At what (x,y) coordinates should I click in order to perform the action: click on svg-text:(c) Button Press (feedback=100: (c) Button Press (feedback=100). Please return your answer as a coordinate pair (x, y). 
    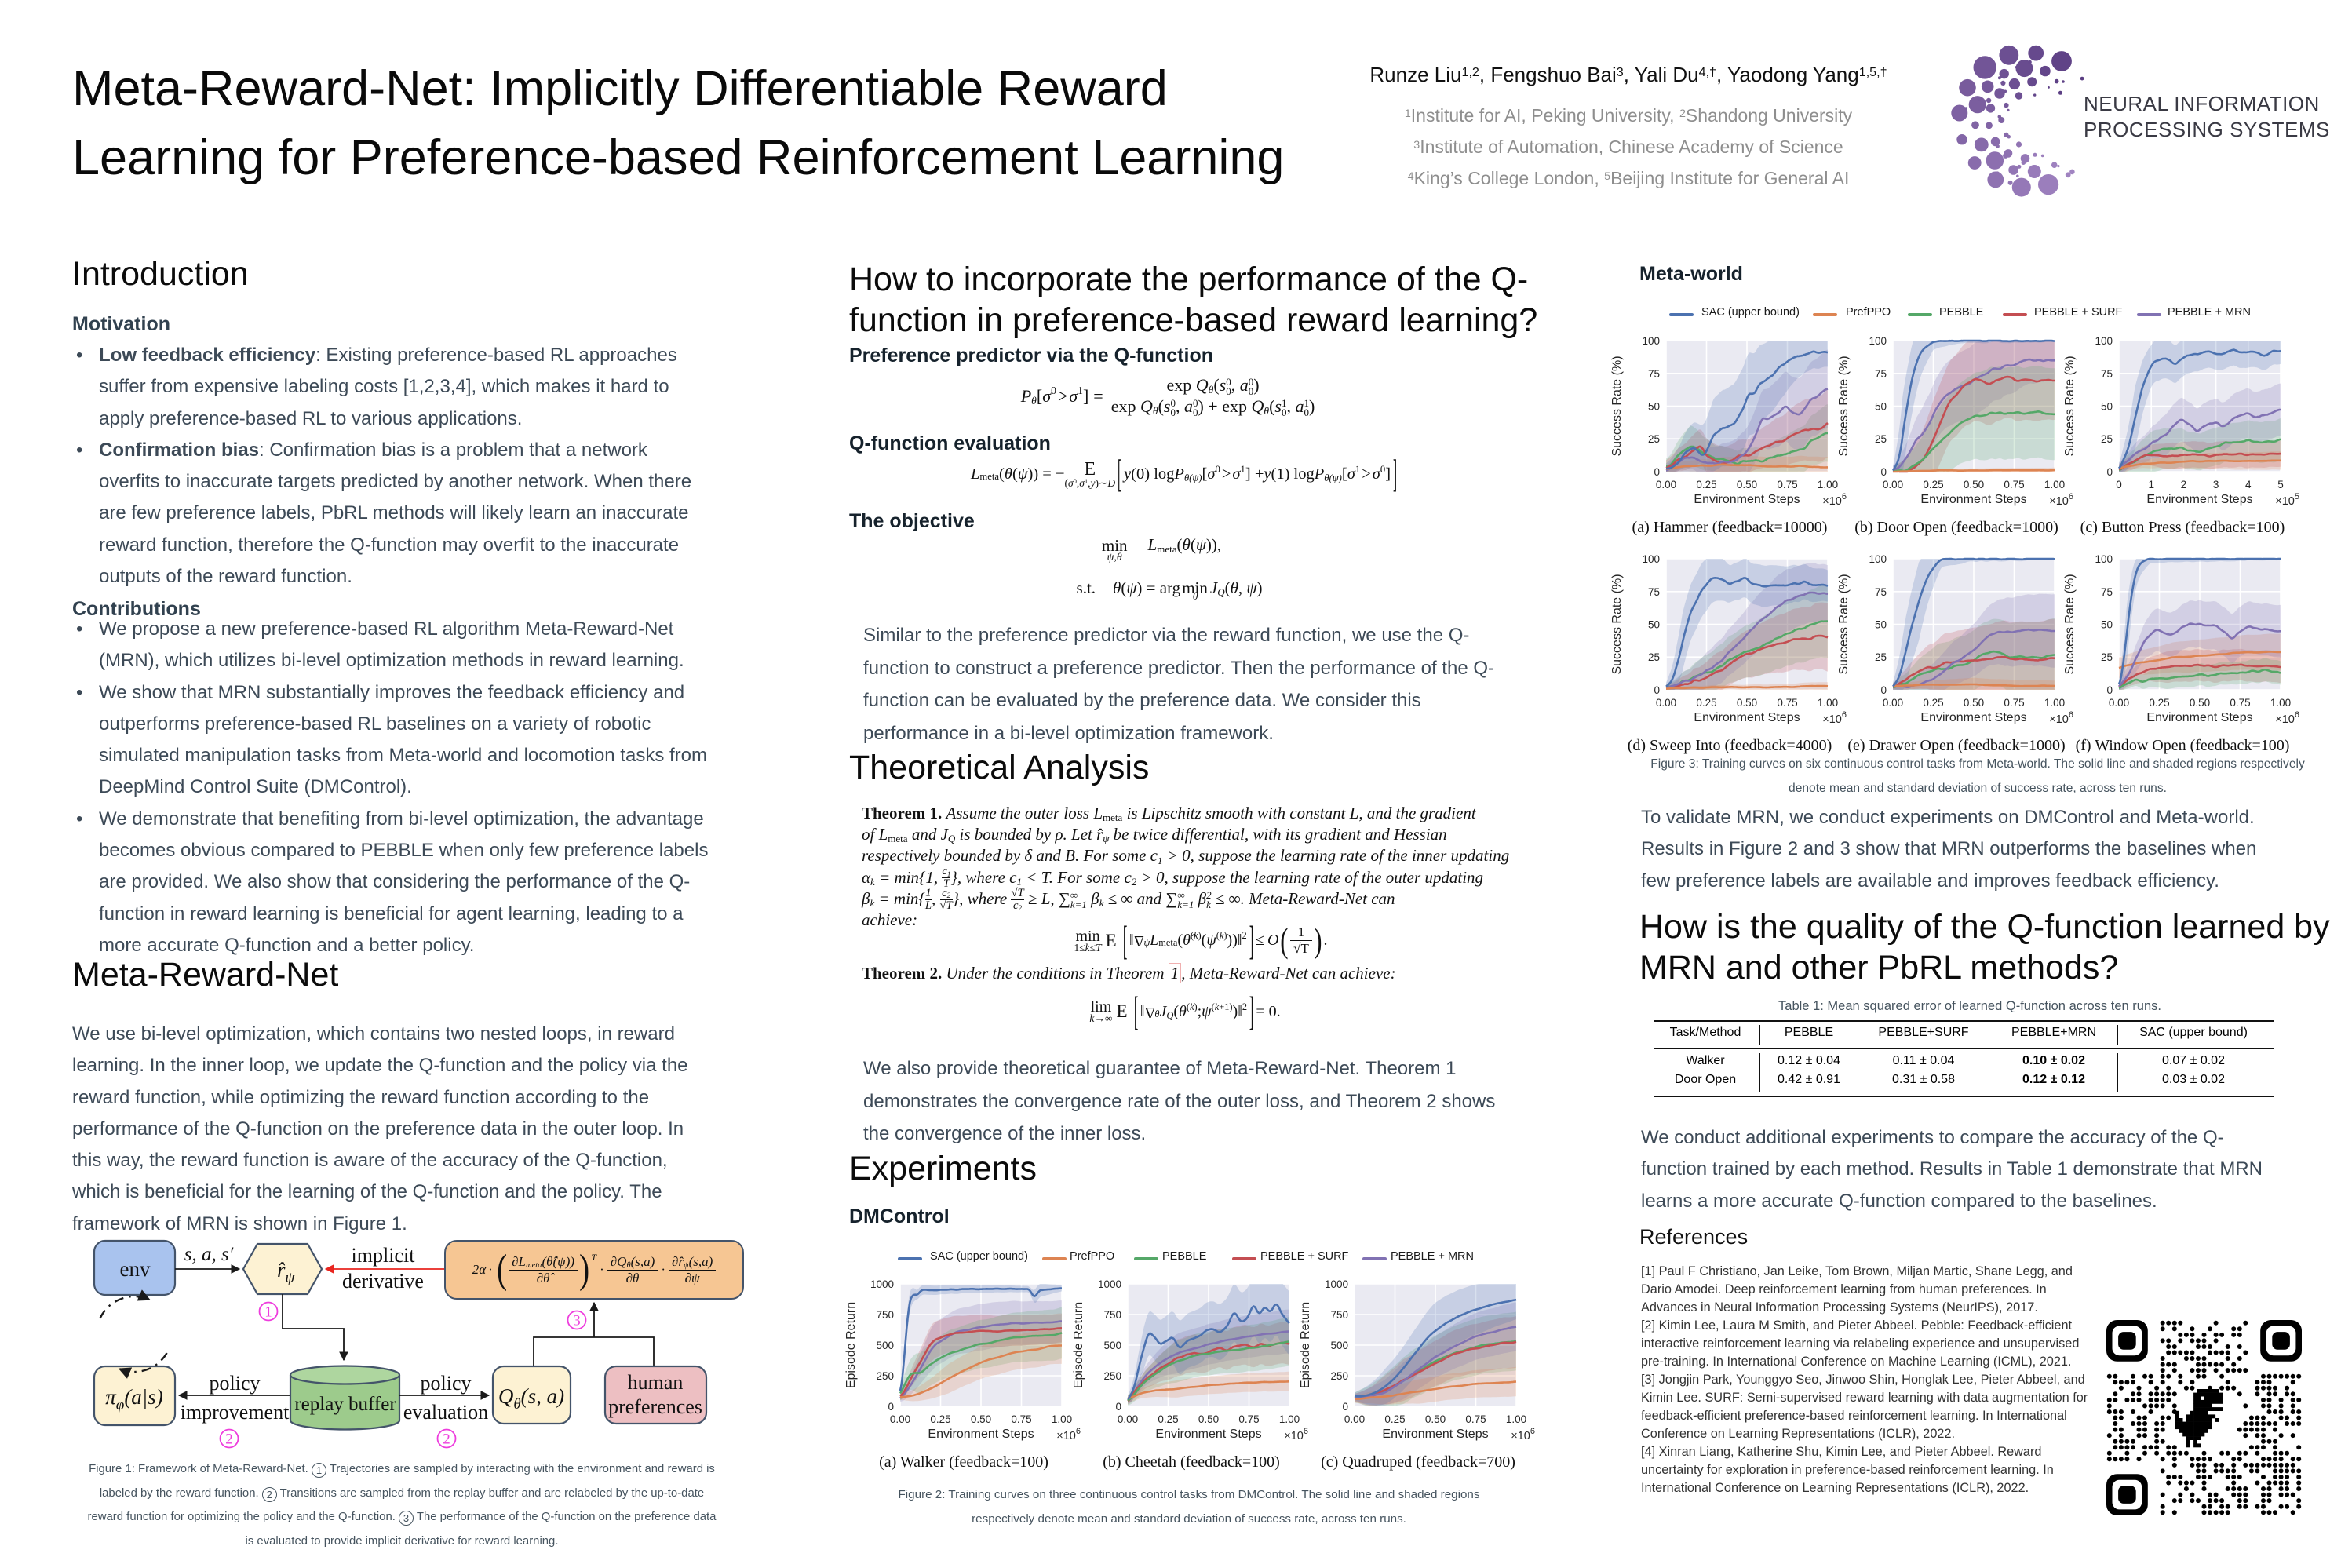
    Looking at the image, I should click on (2182, 527).